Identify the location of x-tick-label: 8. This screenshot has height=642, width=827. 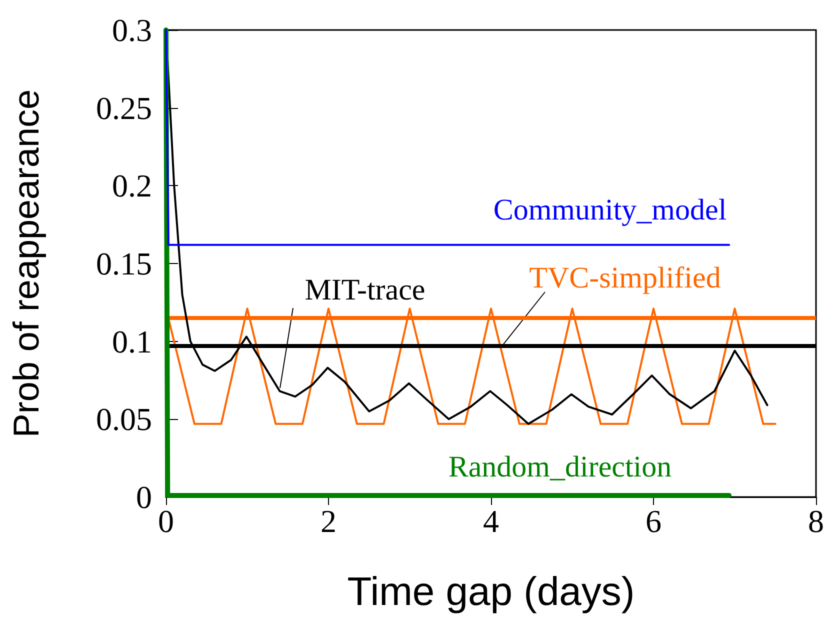
(816, 521).